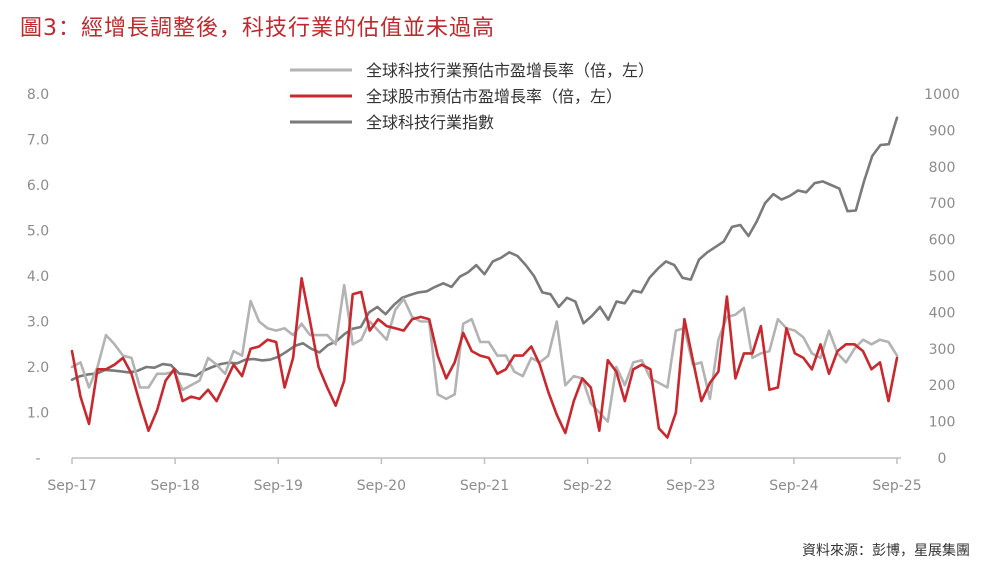  What do you see at coordinates (886, 551) in the screenshot?
I see `source-note: 資料來源：彭博，星展集團` at bounding box center [886, 551].